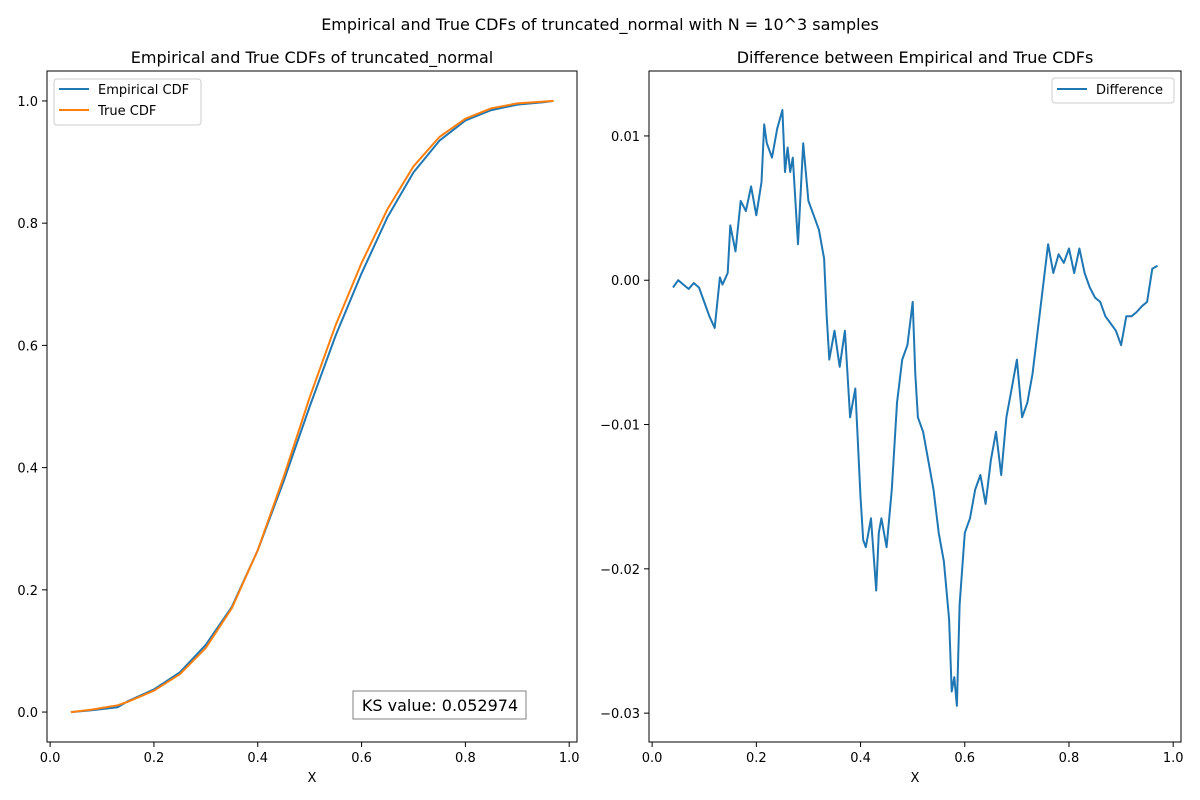 The height and width of the screenshot is (800, 1200). Describe the element at coordinates (310, 754) in the screenshot. I see `left-x-ticks: 0.0 0.2 0.4 0.6 0.8 1.0` at that location.